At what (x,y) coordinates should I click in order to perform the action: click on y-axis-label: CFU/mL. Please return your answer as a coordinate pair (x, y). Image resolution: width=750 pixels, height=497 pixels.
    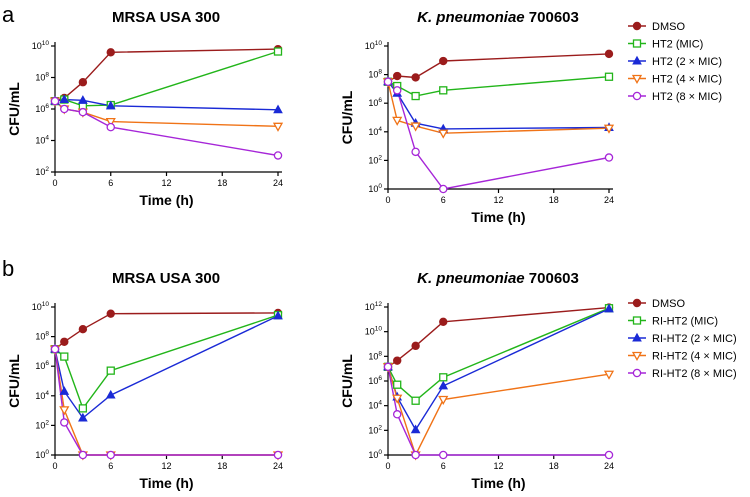
    Looking at the image, I should click on (14, 109).